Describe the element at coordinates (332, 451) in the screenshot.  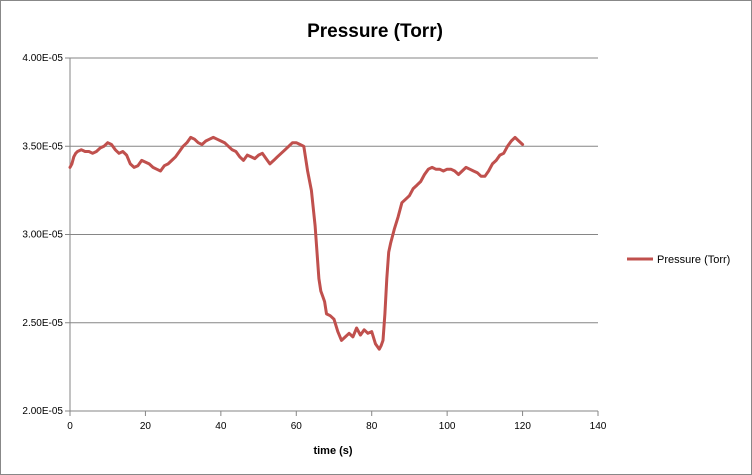
I see `x-axis-label: time (s)` at that location.